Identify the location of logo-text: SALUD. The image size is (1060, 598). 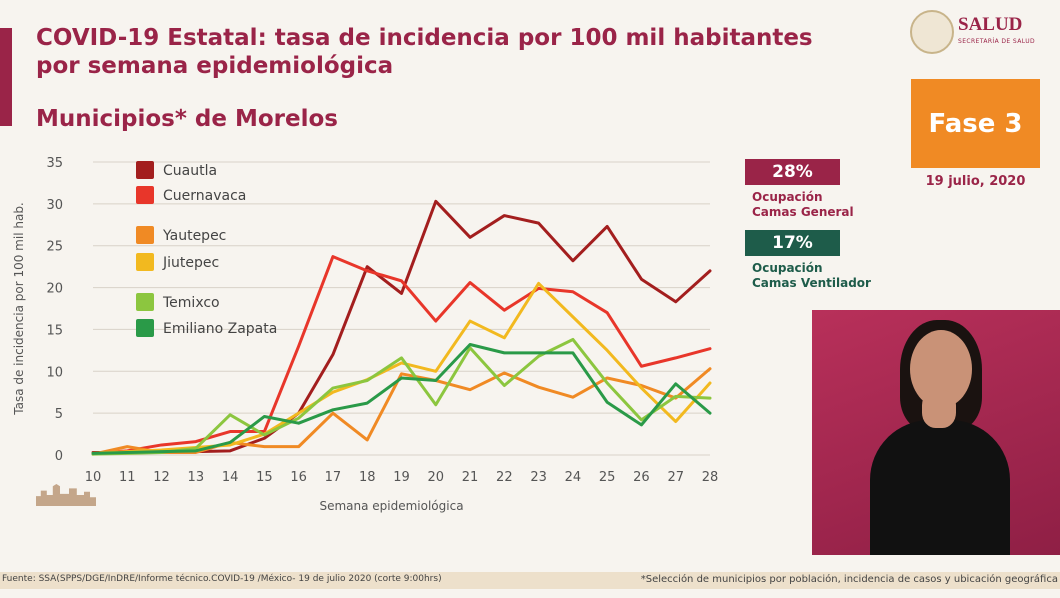
(990, 24).